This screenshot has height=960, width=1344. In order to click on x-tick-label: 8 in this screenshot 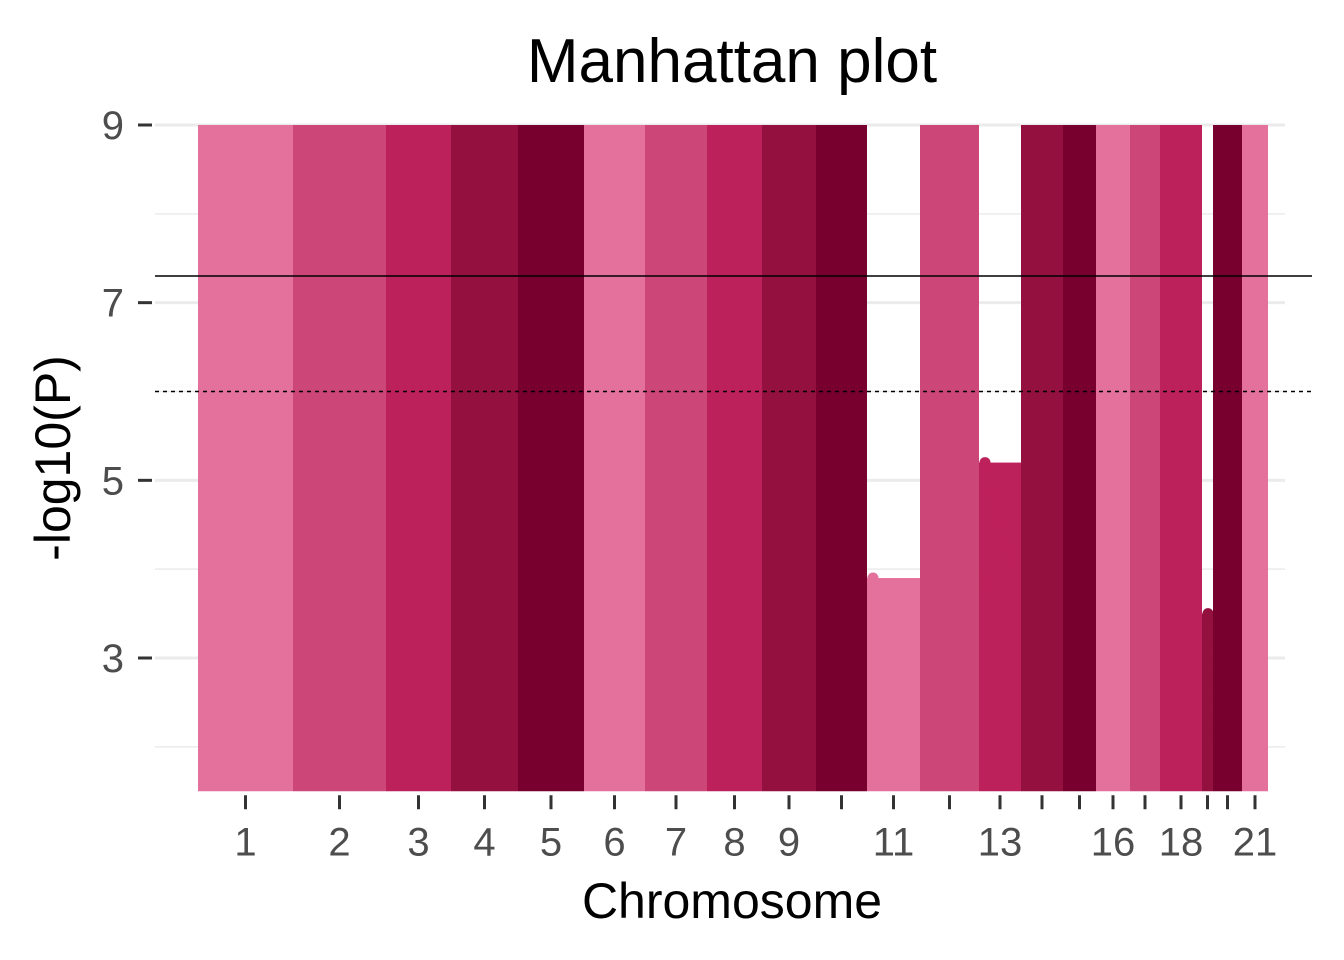, I will do `click(734, 842)`.